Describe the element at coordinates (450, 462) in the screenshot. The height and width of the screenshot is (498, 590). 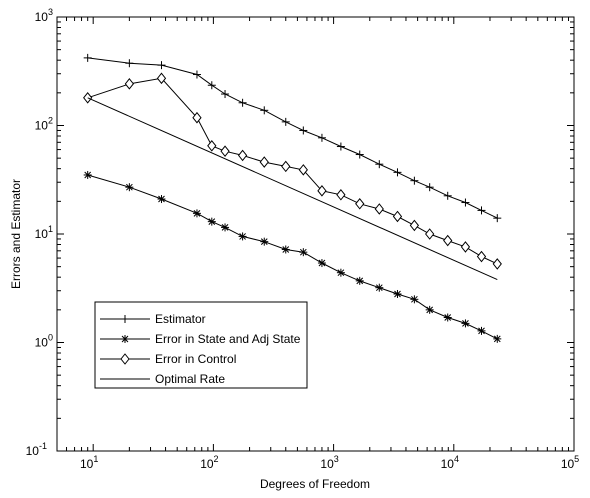
I see `x-tick-label: 10⁴` at that location.